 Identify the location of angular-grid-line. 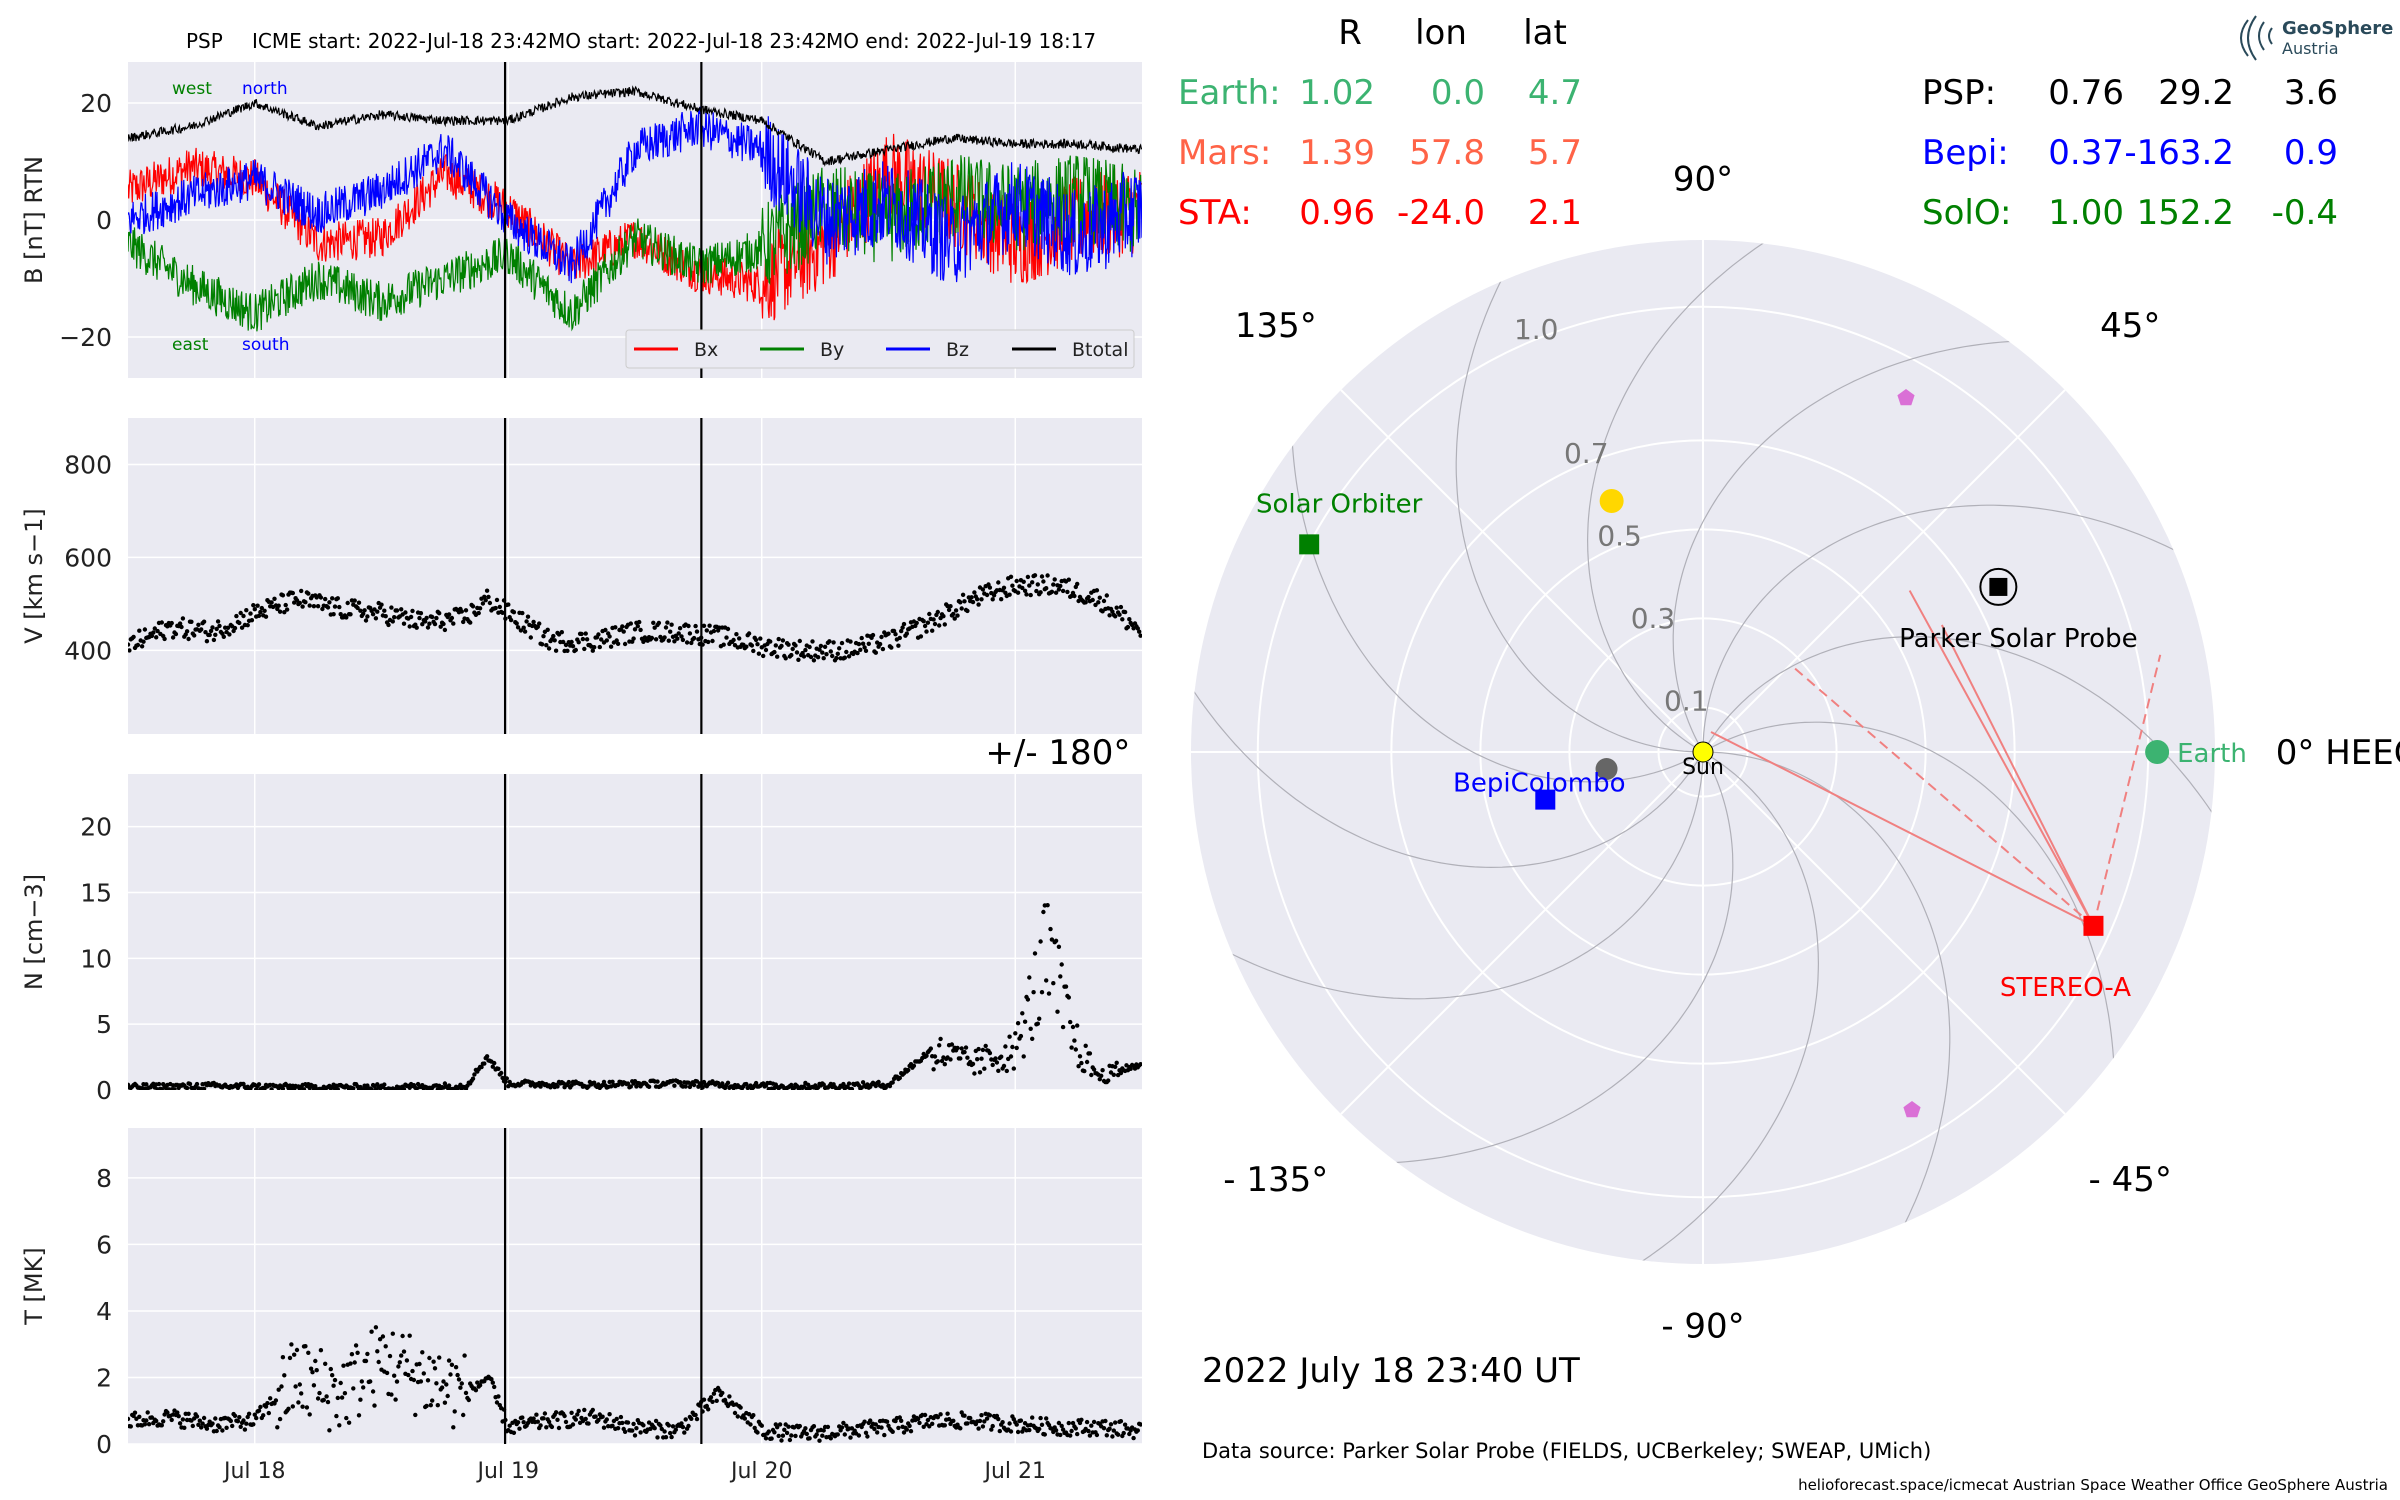
(1522, 571).